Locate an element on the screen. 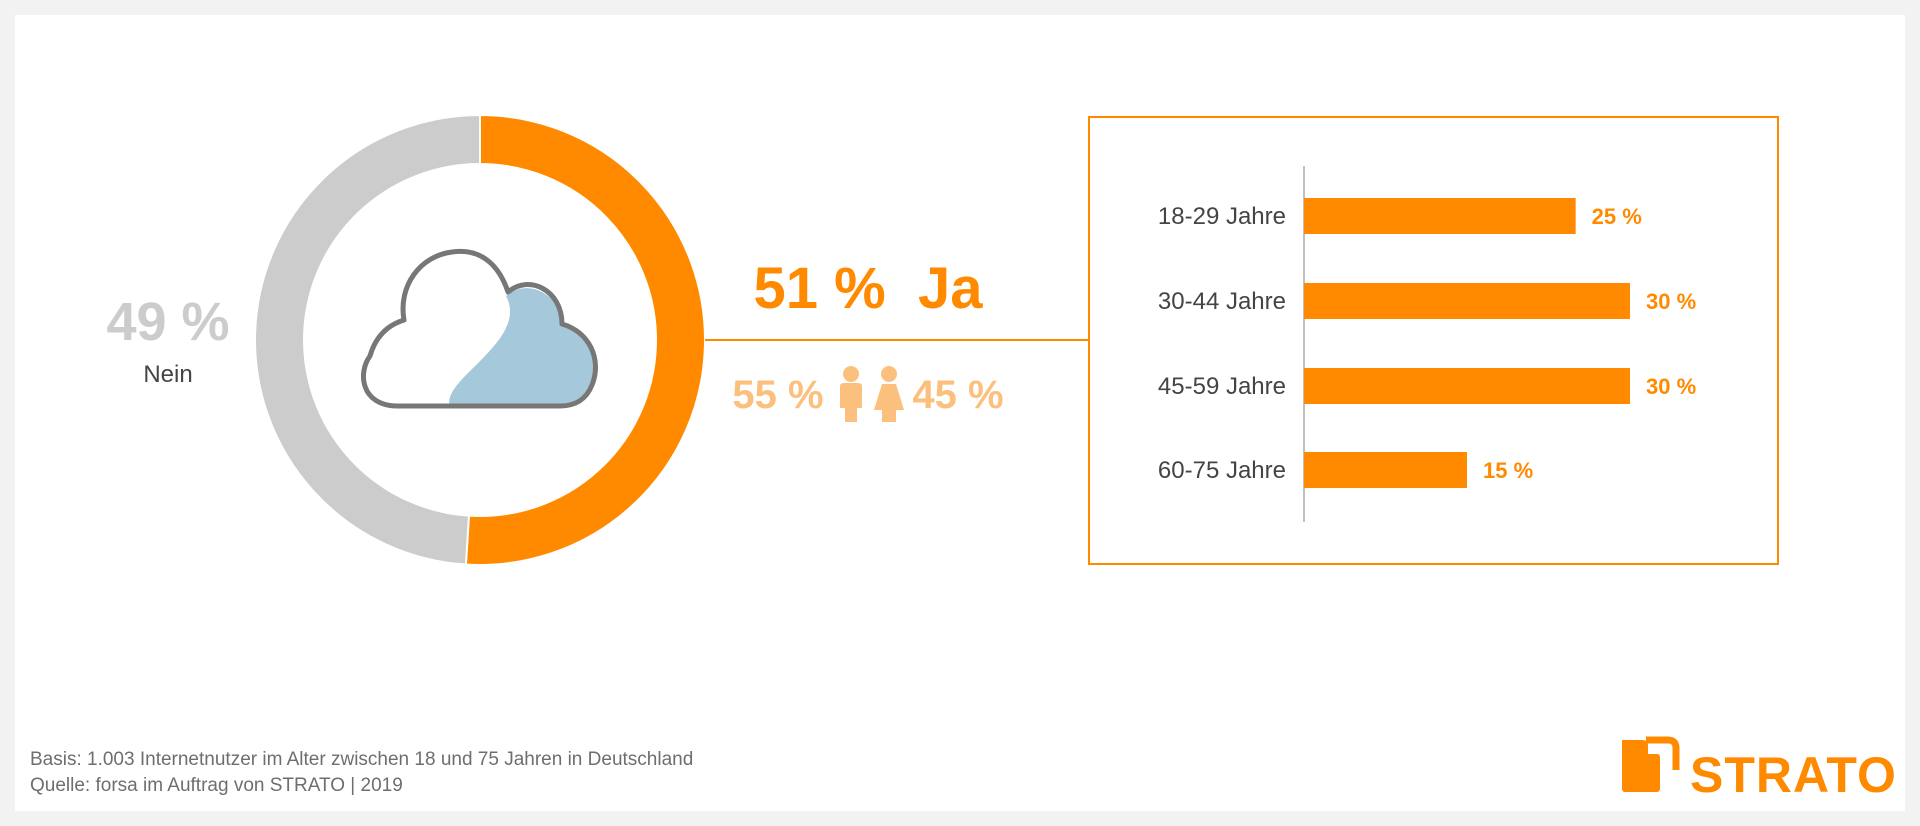  bar-category-label: 60-75 Jahre is located at coordinates (1222, 470).